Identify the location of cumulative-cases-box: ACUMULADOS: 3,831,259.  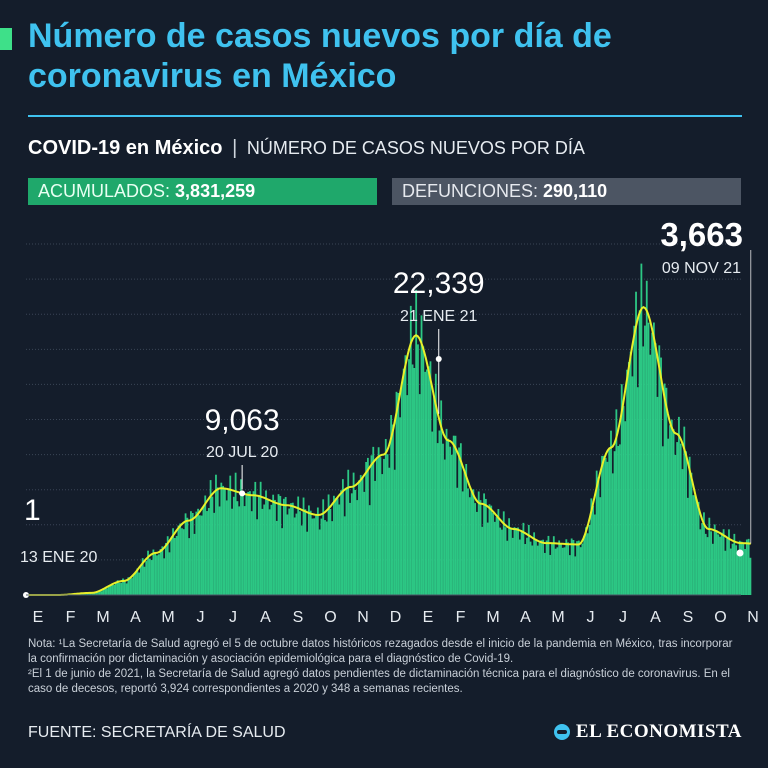
(202, 191).